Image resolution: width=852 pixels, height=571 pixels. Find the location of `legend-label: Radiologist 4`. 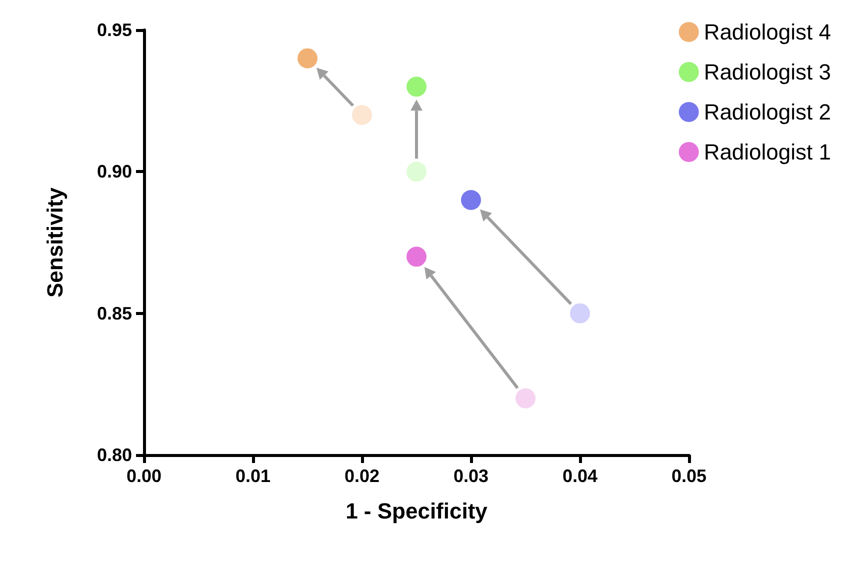

legend-label: Radiologist 4 is located at coordinates (767, 32).